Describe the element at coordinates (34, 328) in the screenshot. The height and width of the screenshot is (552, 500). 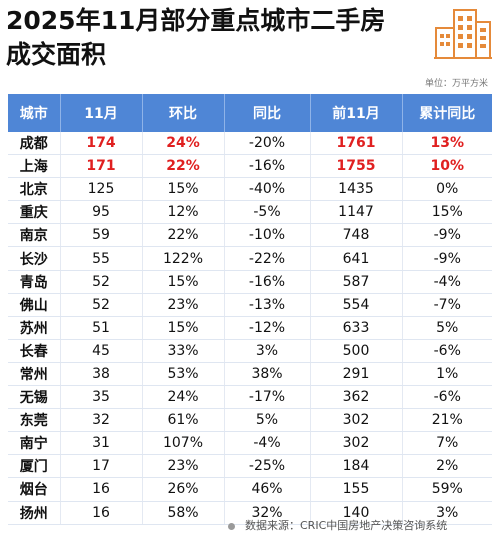
I see `city-cell: 苏州` at that location.